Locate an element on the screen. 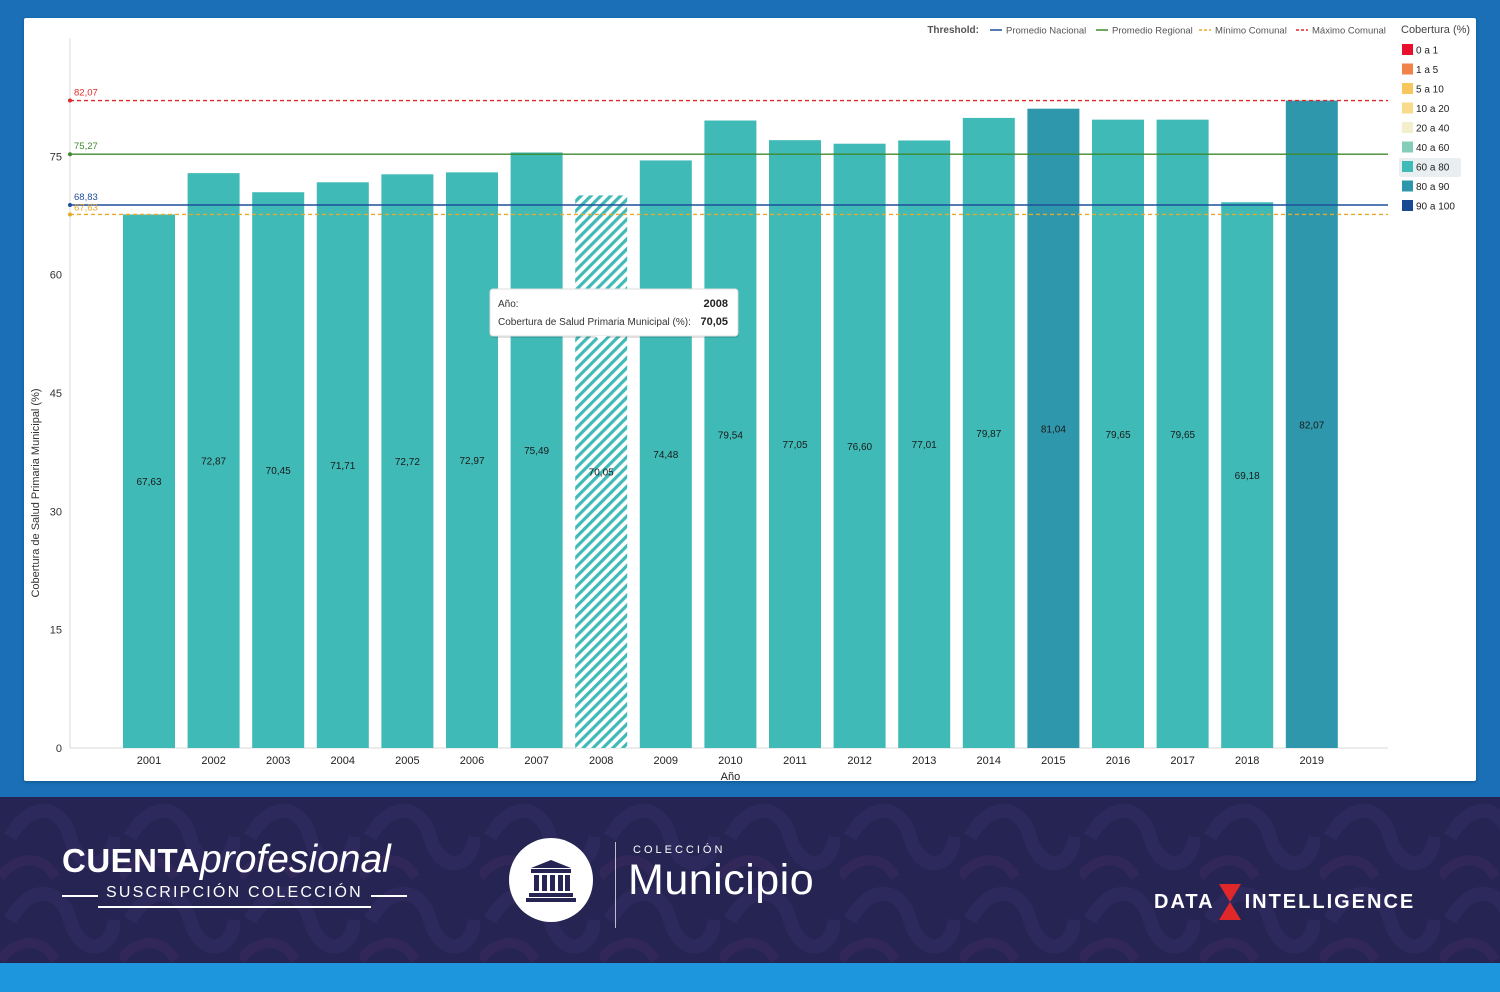 This screenshot has height=992, width=1500. bar-2013 is located at coordinates (924, 444).